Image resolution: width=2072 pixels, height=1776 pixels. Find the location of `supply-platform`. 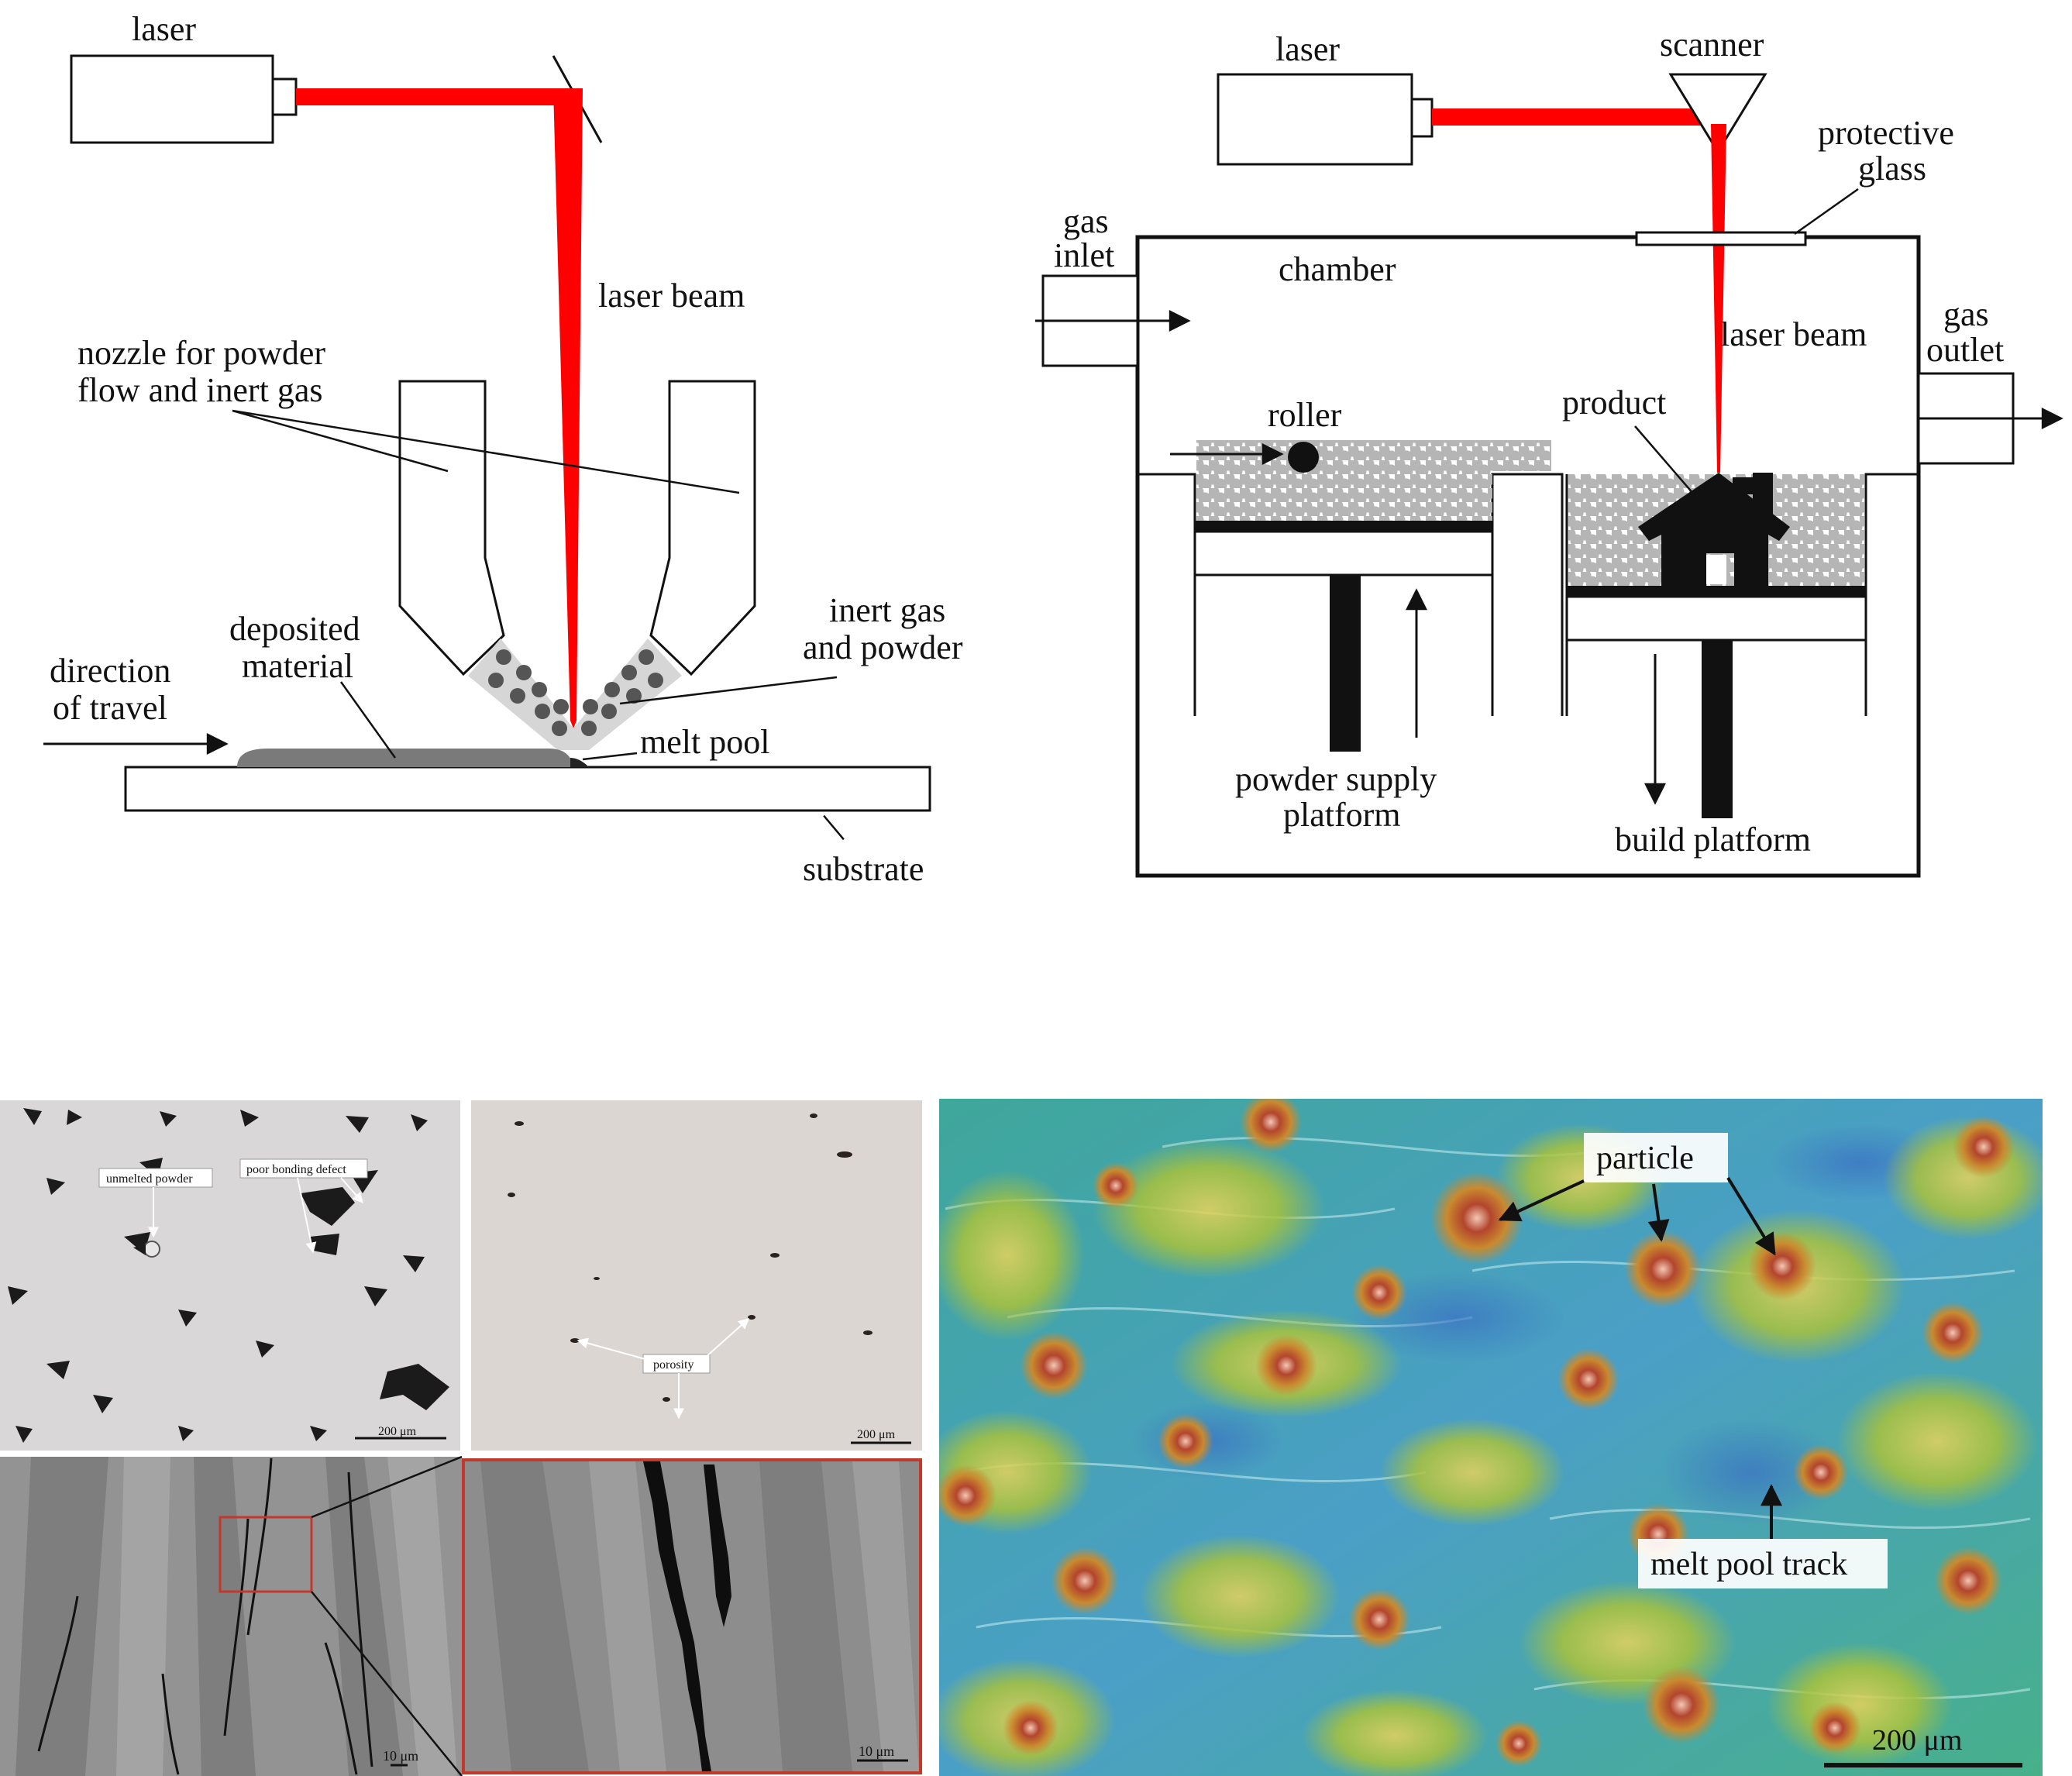

supply-platform is located at coordinates (1343, 553).